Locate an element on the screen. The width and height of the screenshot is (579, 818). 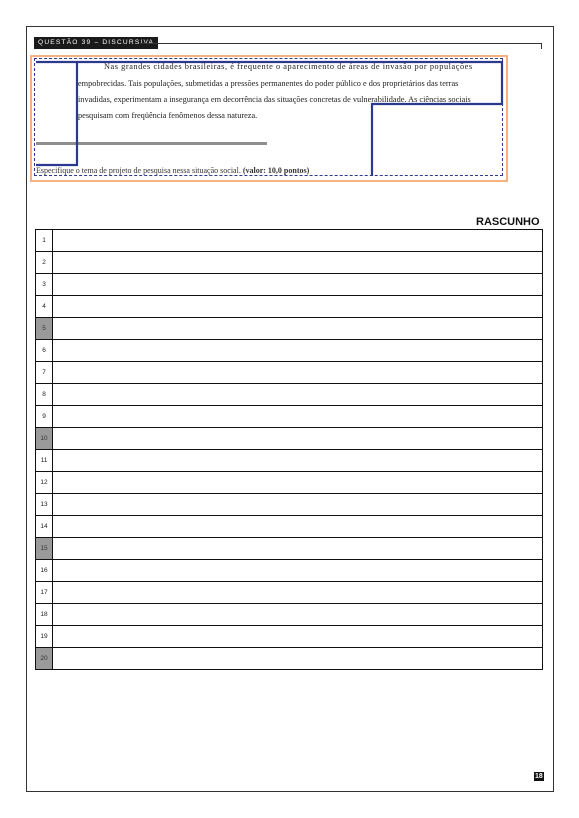
draft-line-row: 4 is located at coordinates (289, 307).